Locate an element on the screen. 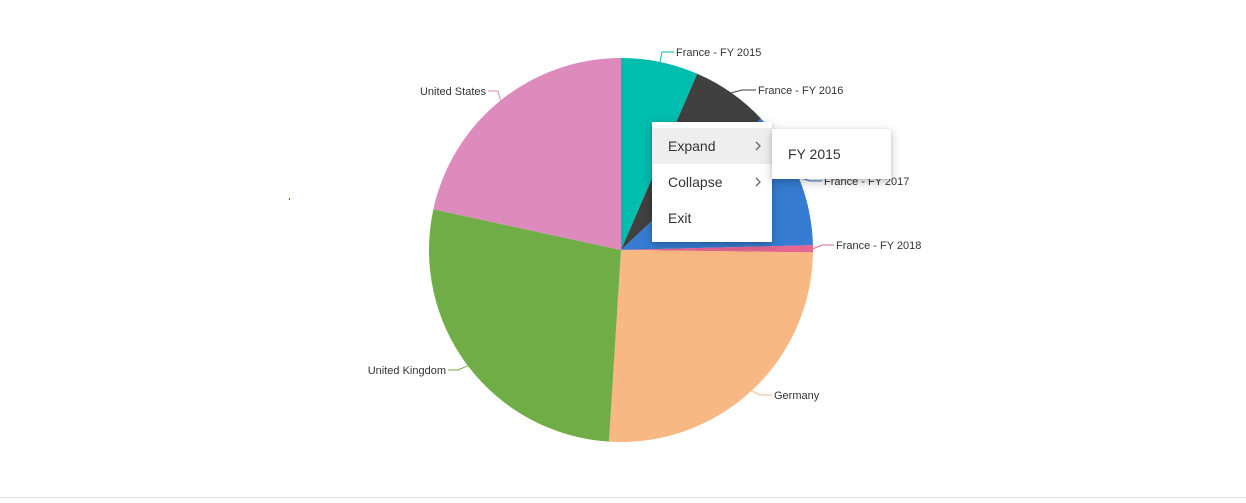  pie-slice-germany is located at coordinates (710, 346).